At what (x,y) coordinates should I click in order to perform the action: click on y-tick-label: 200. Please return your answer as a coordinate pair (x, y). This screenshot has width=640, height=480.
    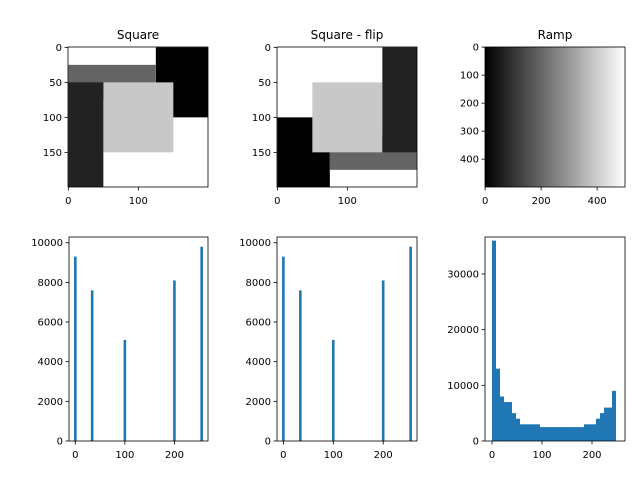
    Looking at the image, I should click on (469, 104).